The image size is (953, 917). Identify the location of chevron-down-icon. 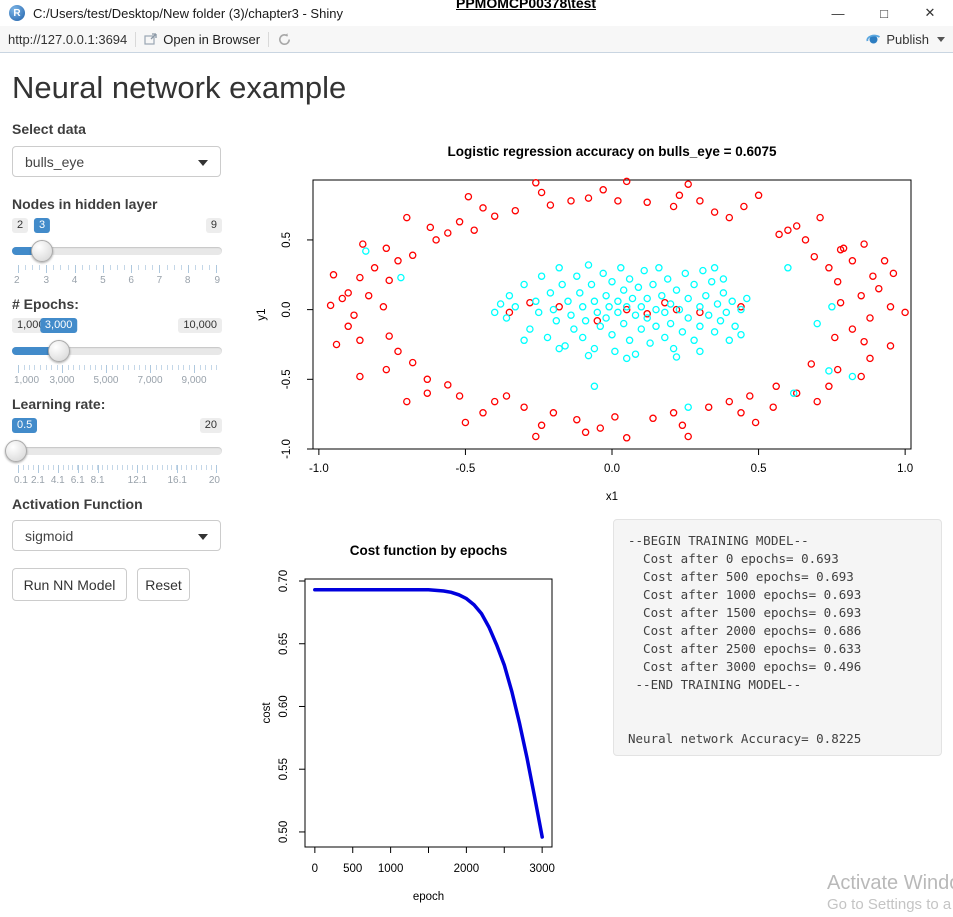
(203, 163).